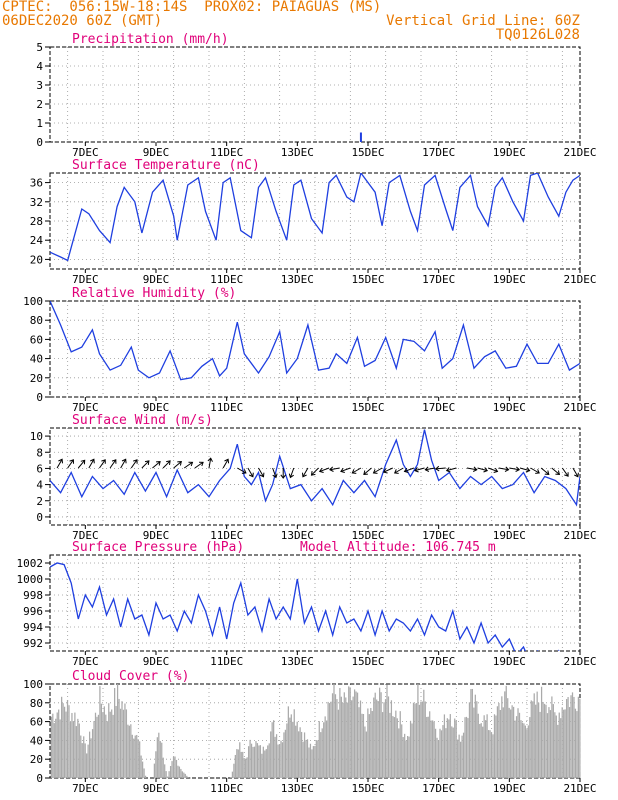 Image resolution: width=618 pixels, height=800 pixels. Describe the element at coordinates (30, 563) in the screenshot. I see `y-tick-label: 1002` at that location.